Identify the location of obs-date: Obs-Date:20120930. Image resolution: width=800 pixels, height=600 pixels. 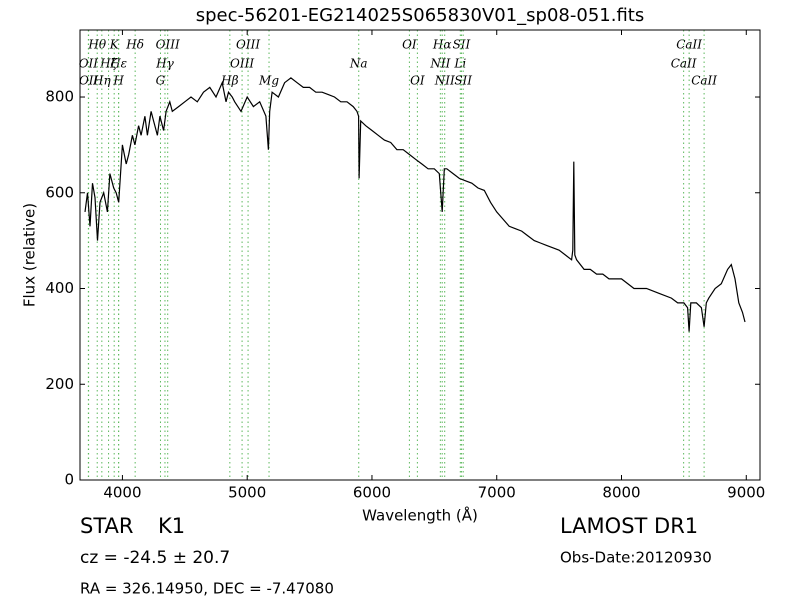
(636, 558).